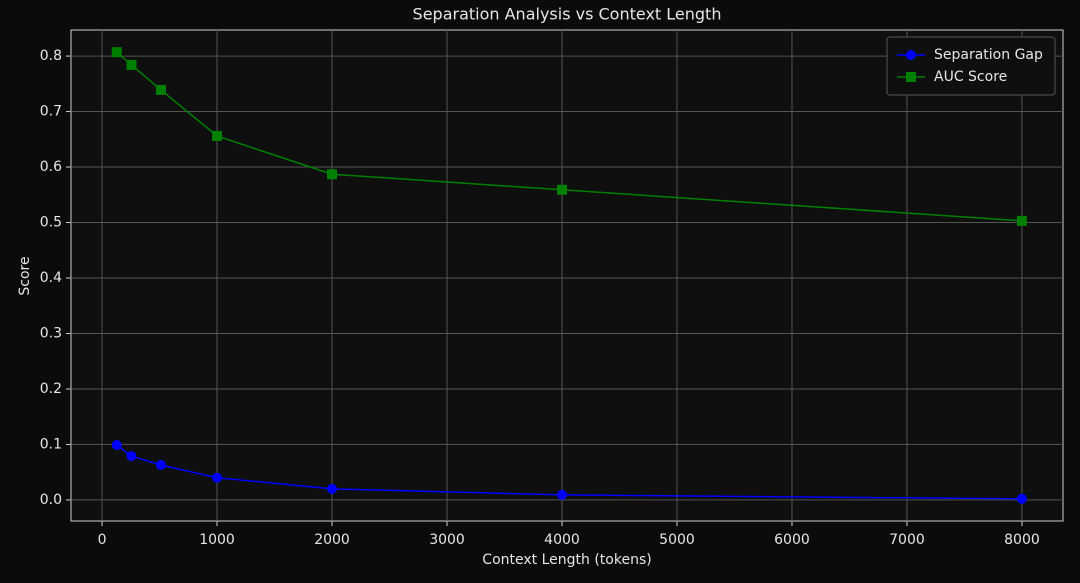 The image size is (1080, 583). I want to click on y-tick-label: 0.0, so click(51, 500).